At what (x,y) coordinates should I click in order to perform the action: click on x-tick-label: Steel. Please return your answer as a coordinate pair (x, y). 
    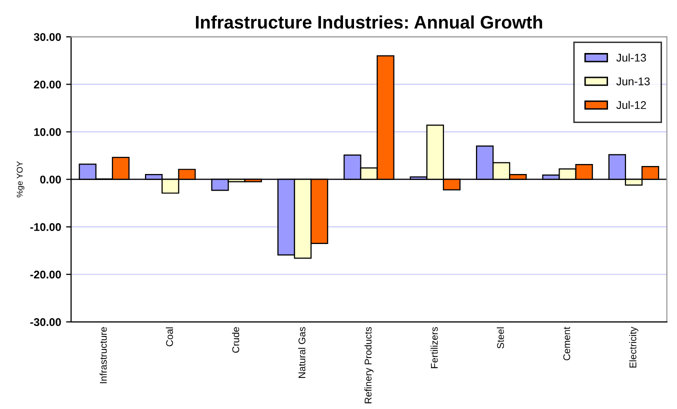
    Looking at the image, I should click on (500, 337).